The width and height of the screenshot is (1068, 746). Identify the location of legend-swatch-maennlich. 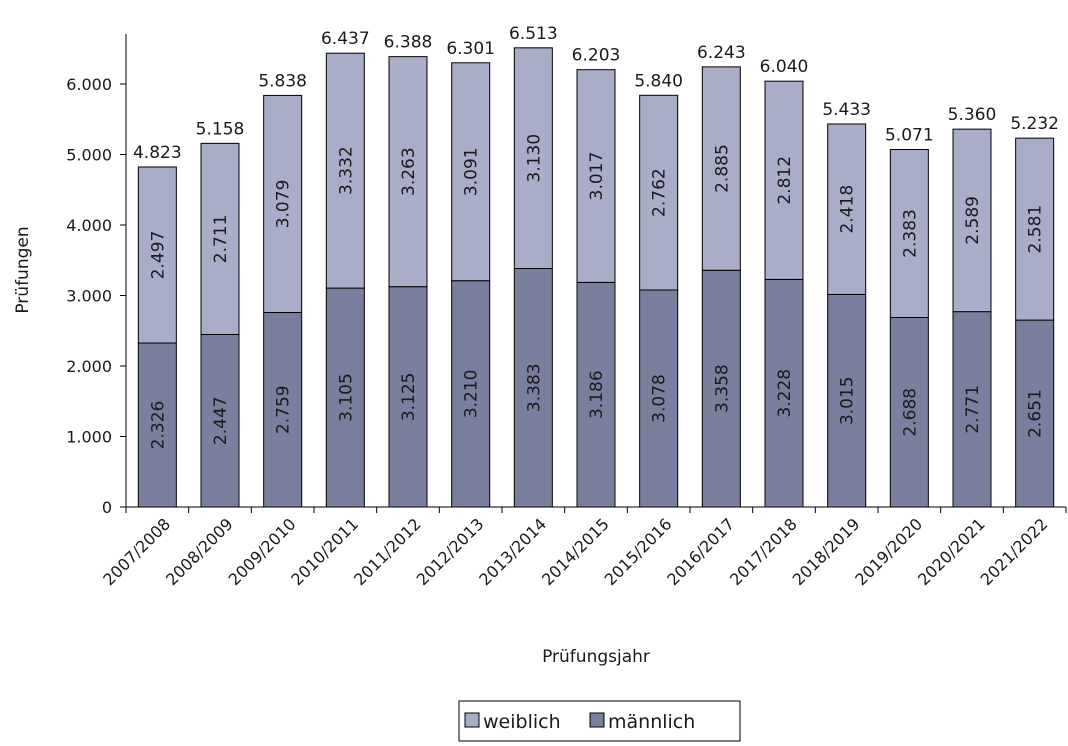
(597, 720).